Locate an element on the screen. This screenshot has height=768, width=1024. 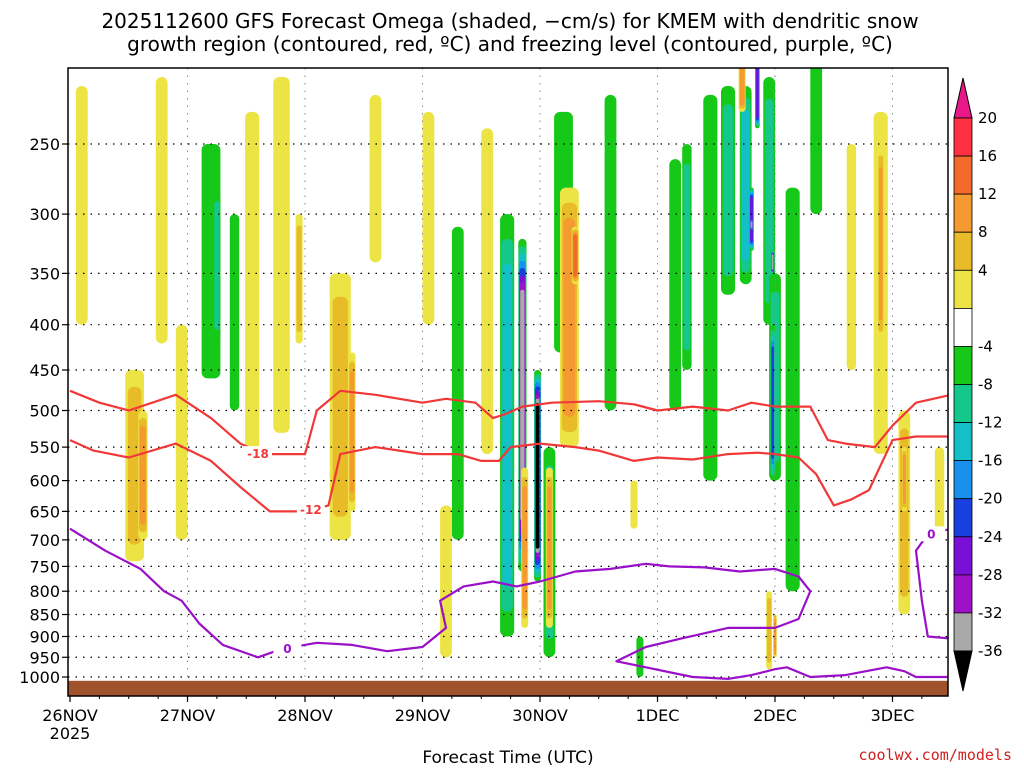
colorbar-label: -36 is located at coordinates (990, 651).